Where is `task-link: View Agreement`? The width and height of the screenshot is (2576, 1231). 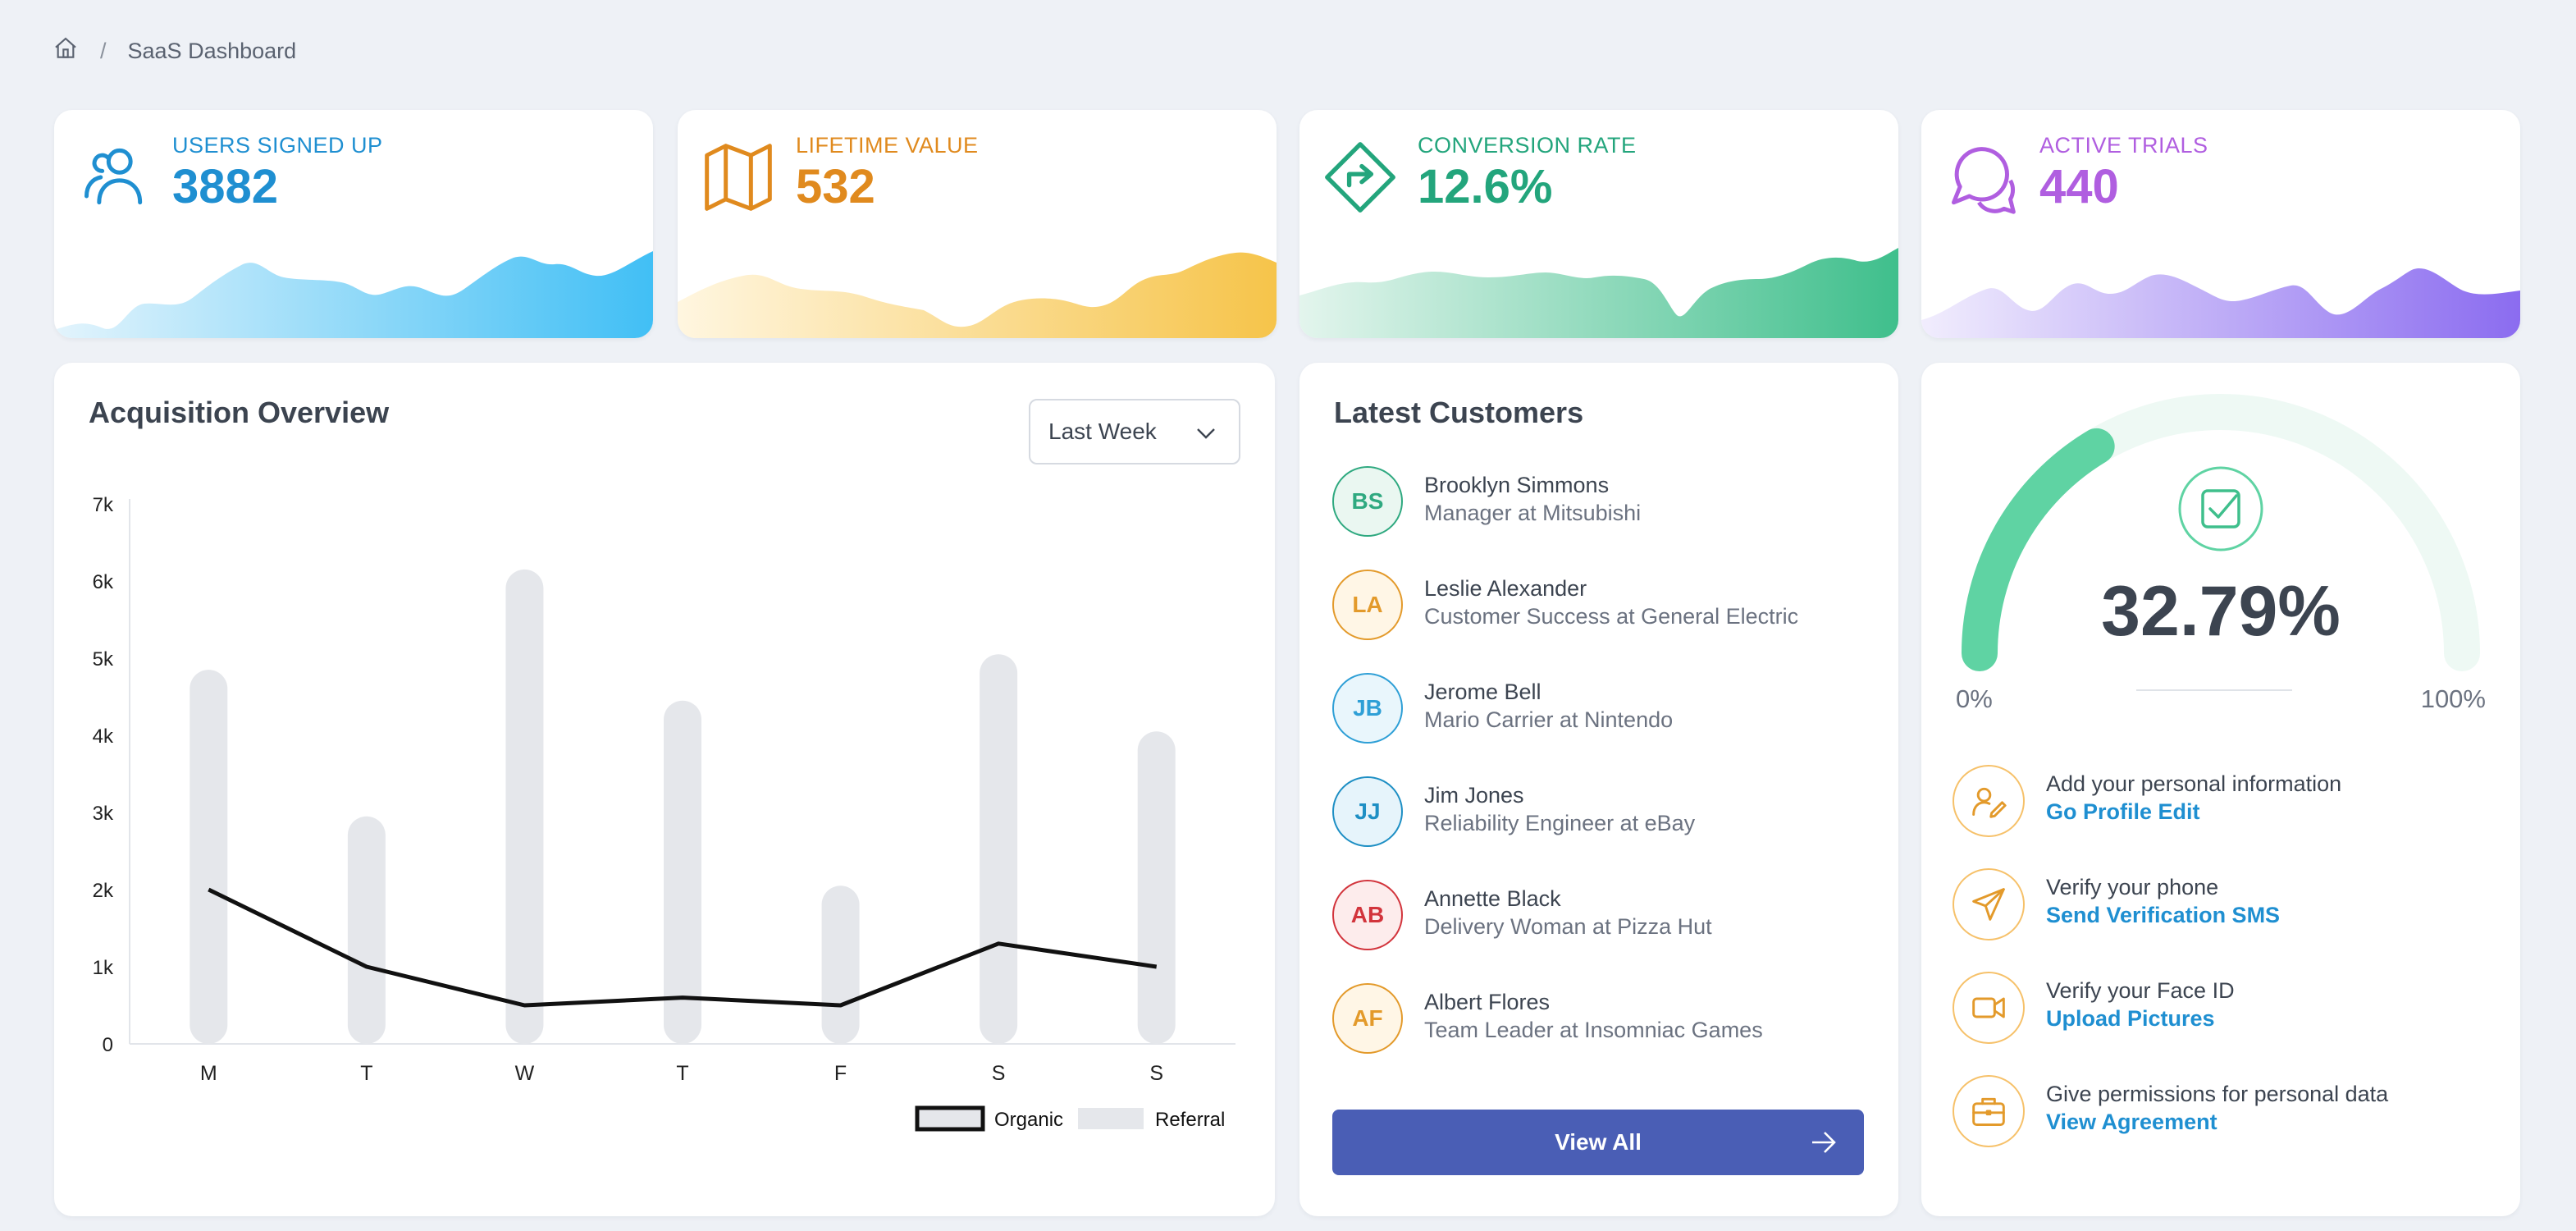 task-link: View Agreement is located at coordinates (2131, 1122).